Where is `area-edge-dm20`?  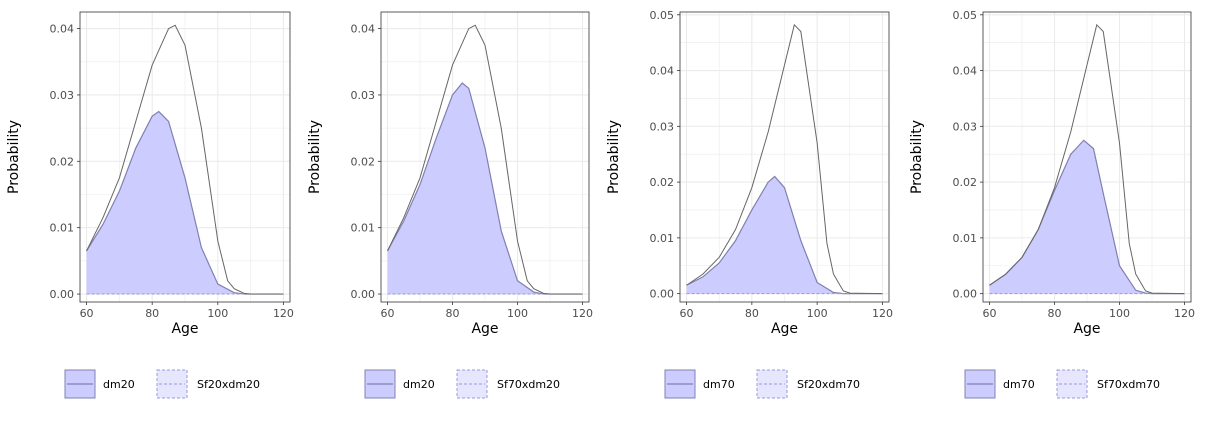
area-edge-dm20 is located at coordinates (484, 188).